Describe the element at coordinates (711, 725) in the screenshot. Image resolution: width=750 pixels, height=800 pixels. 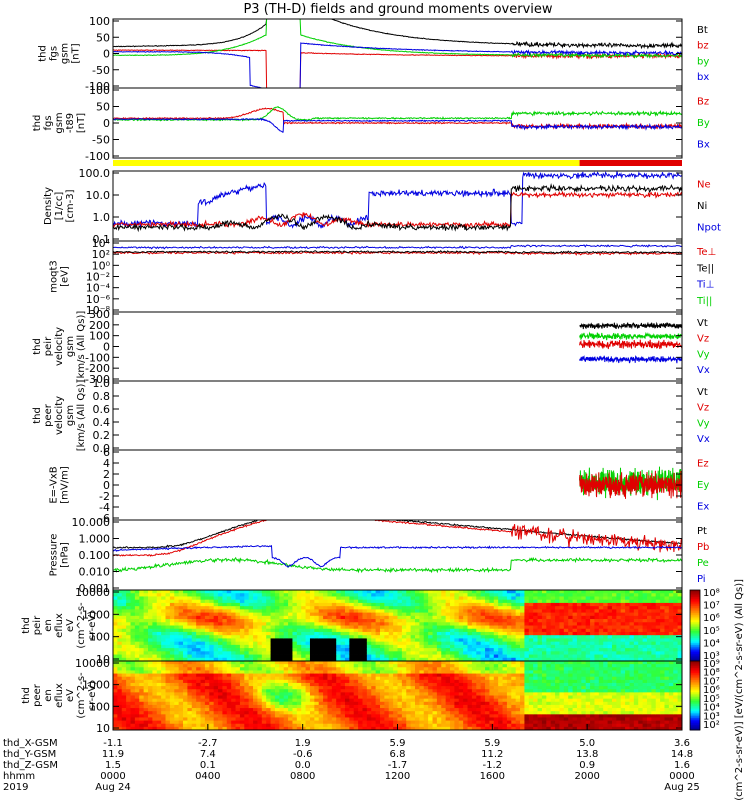
I see `peer-colorbar-tick: 10²` at that location.